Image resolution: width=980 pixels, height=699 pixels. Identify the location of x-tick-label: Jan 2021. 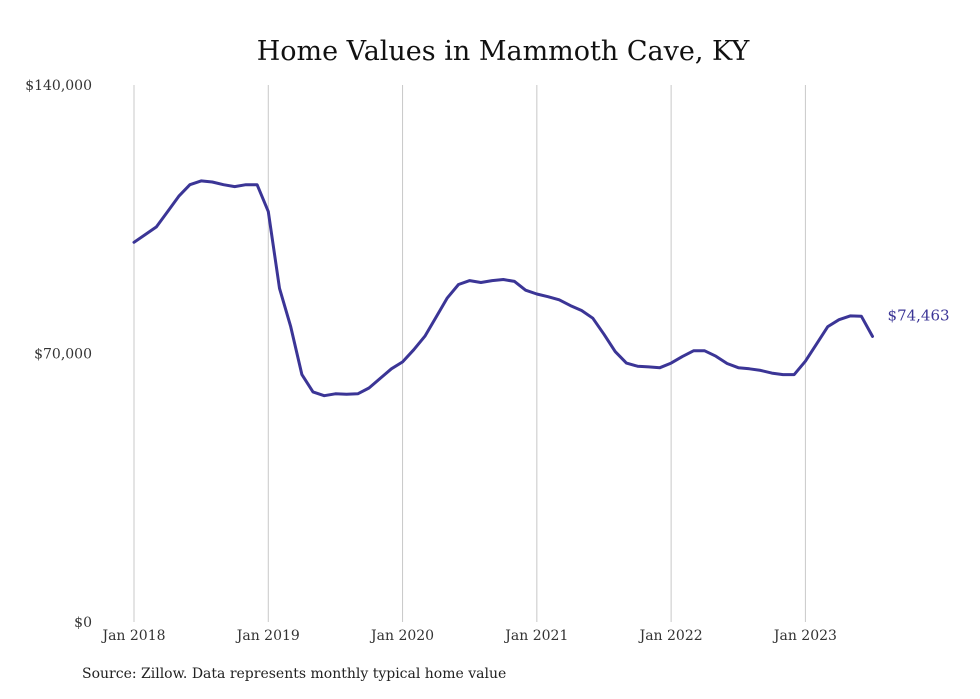
(535, 636).